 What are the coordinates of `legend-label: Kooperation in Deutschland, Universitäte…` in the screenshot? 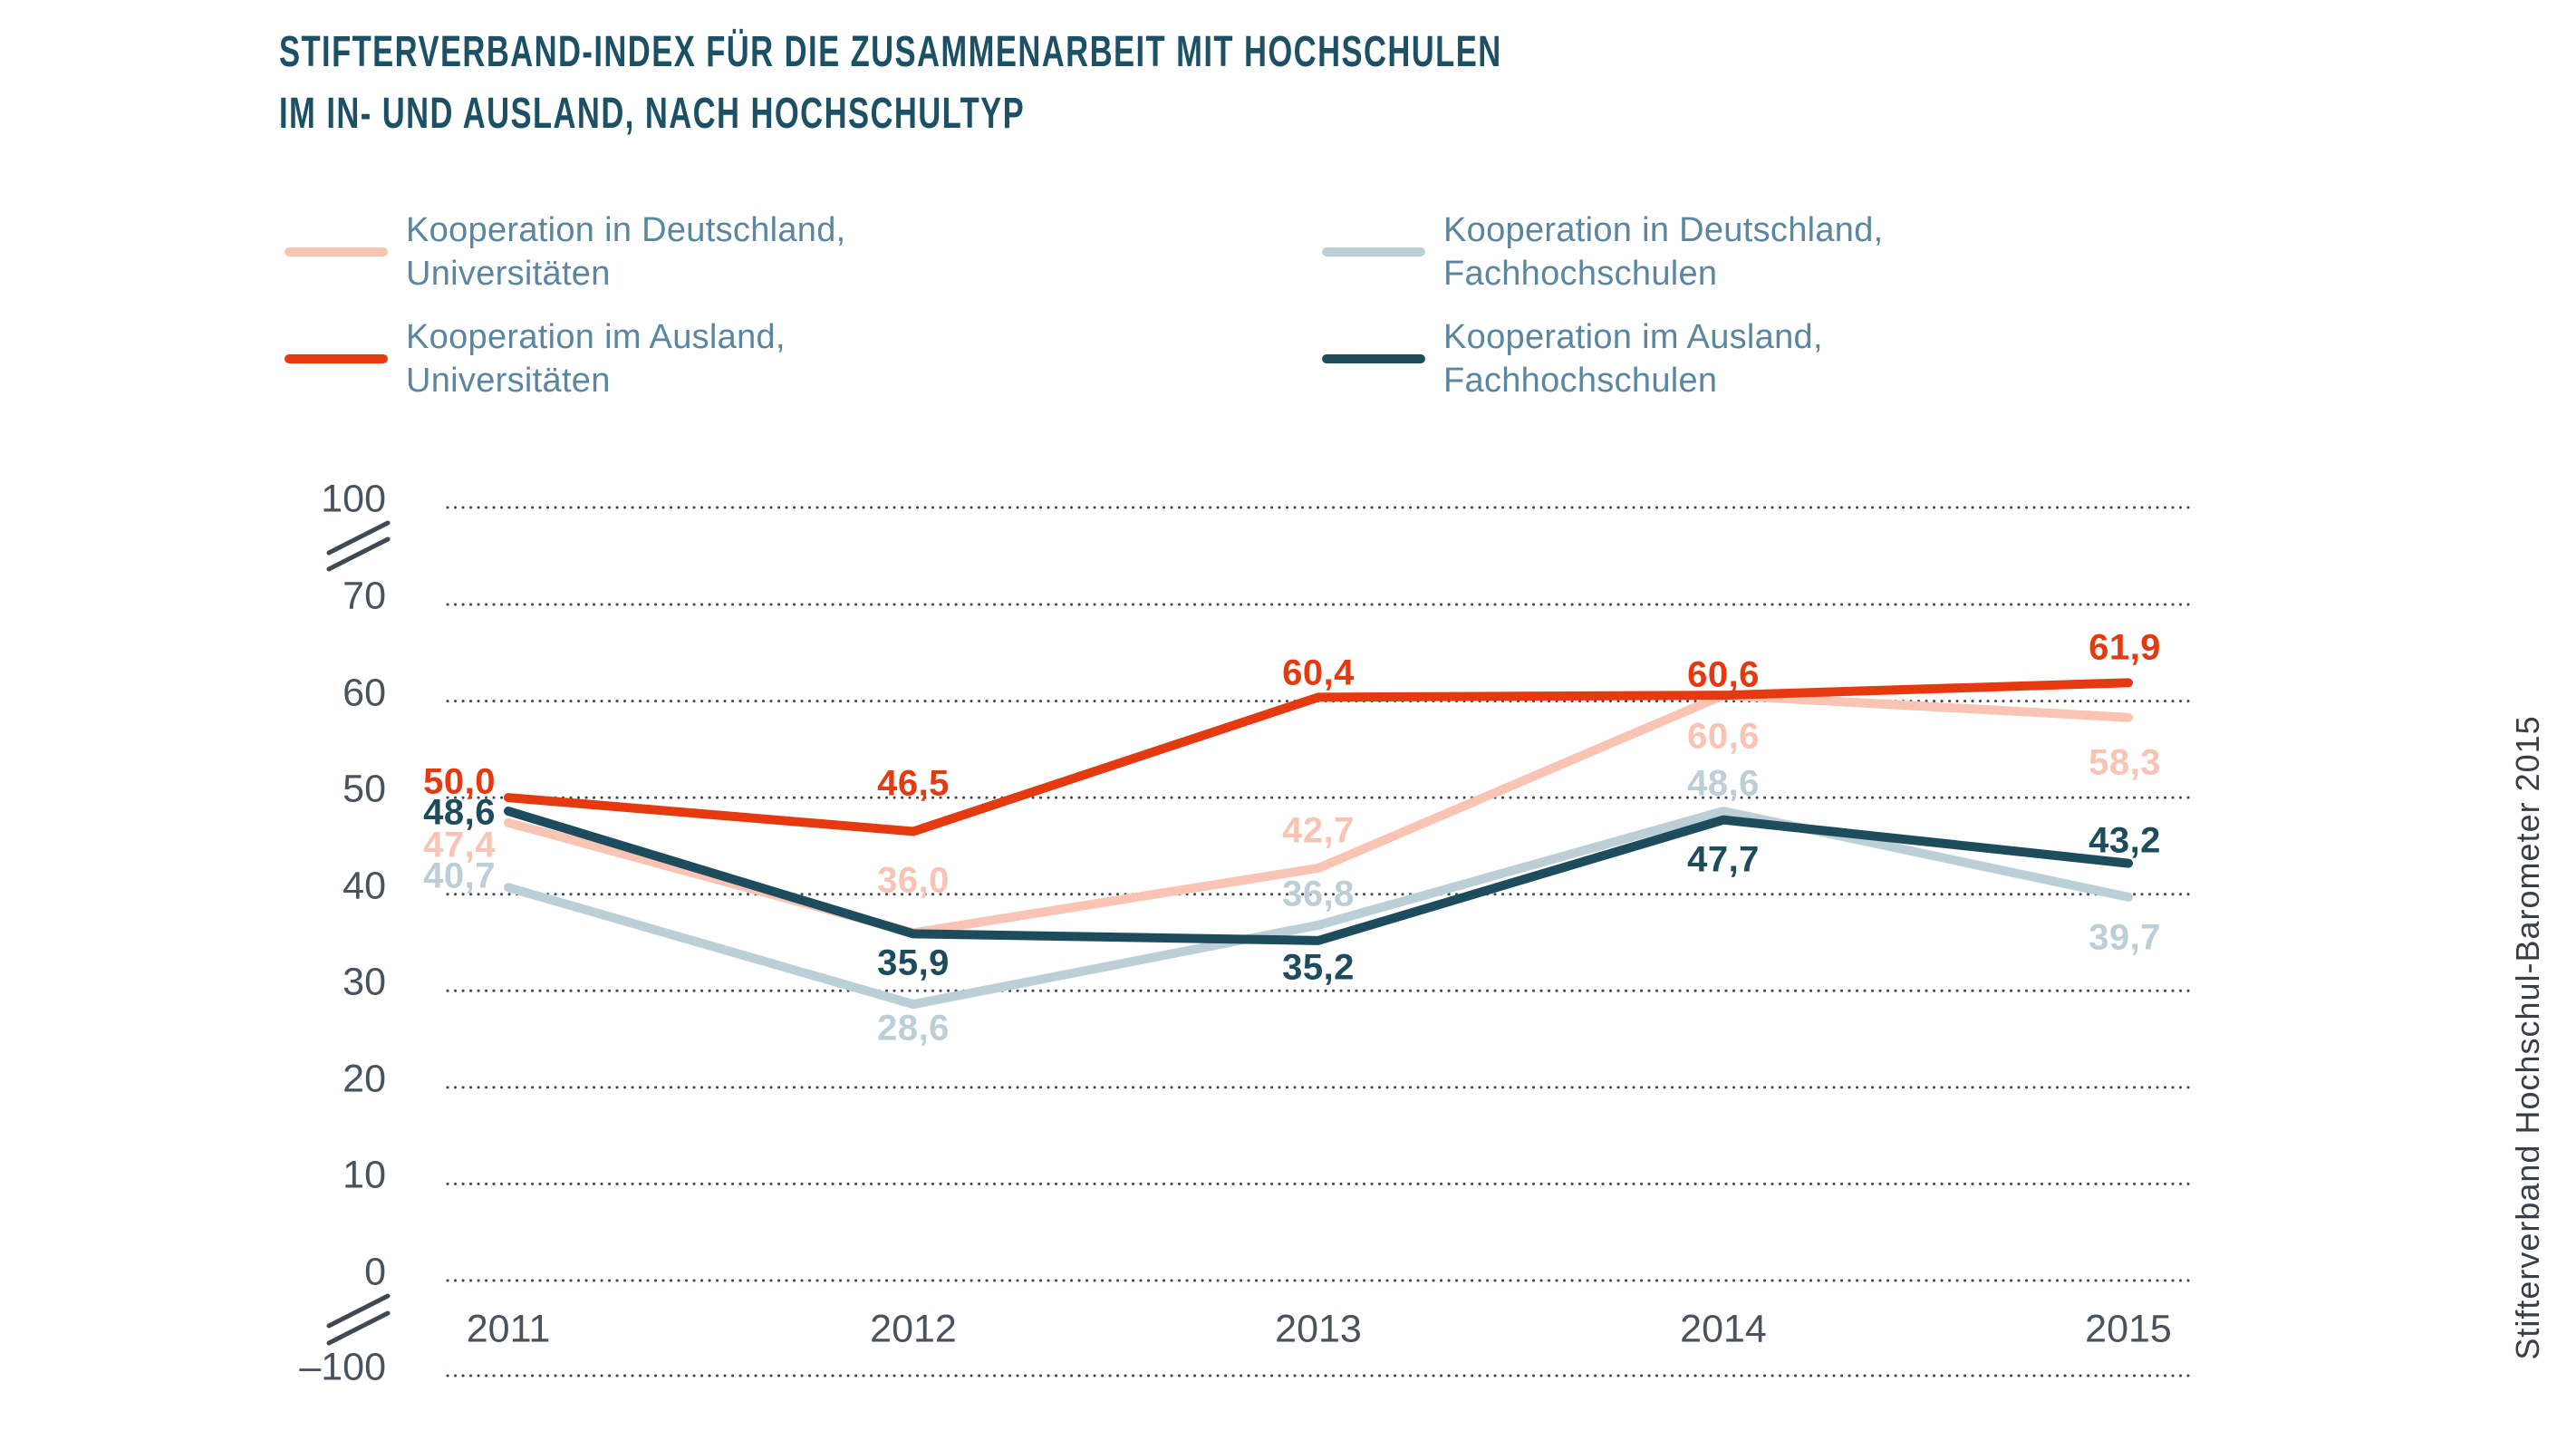 It's located at (626, 251).